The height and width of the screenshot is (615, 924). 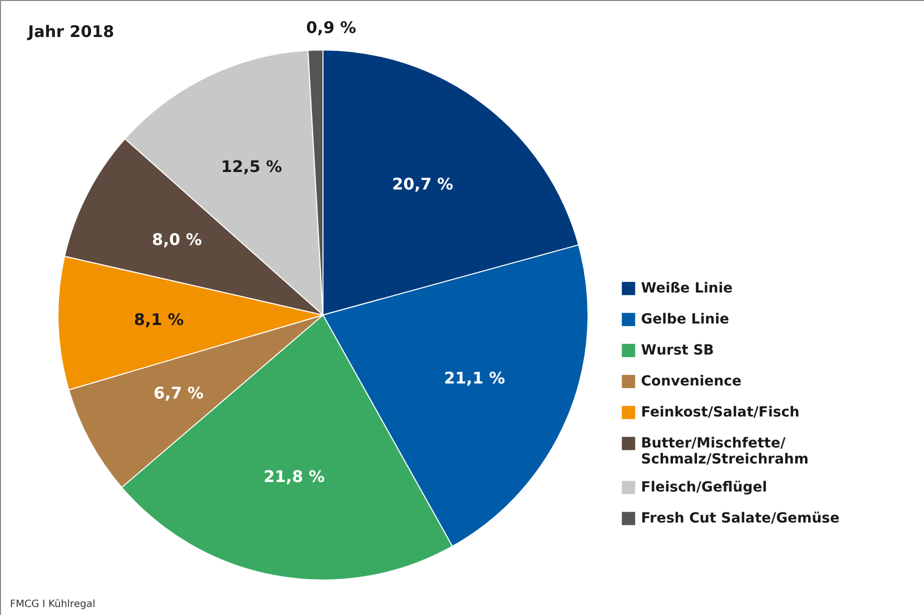 What do you see at coordinates (179, 392) in the screenshot?
I see `data-label: 6,7 %` at bounding box center [179, 392].